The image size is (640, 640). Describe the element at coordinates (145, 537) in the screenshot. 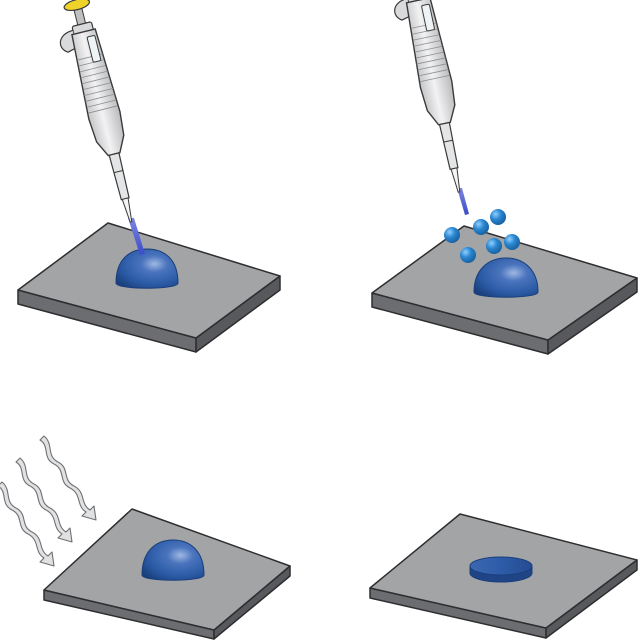

I see `panel-evaporation` at that location.